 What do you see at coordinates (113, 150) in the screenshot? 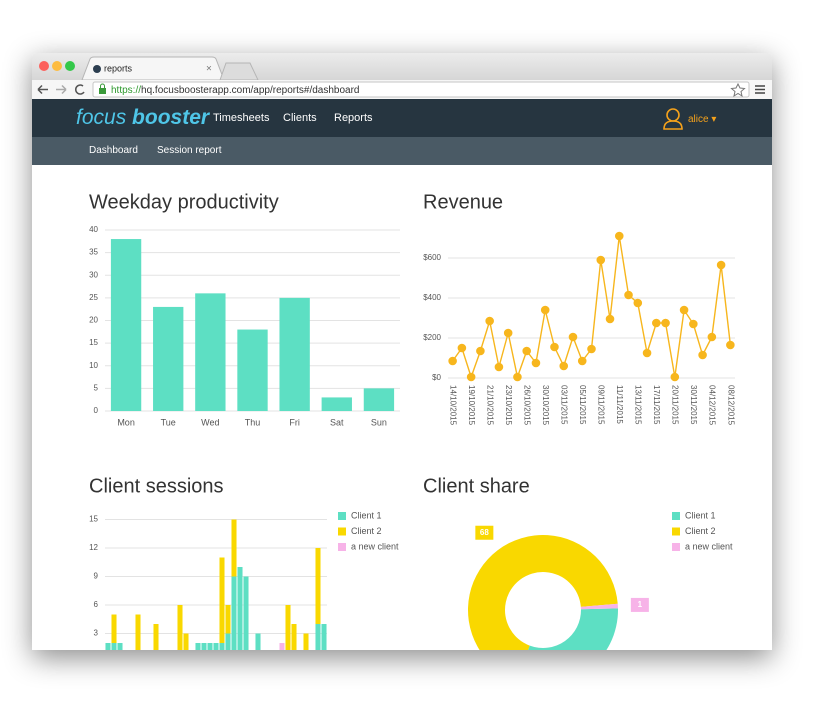
I see `subnav-item: Dashboard` at bounding box center [113, 150].